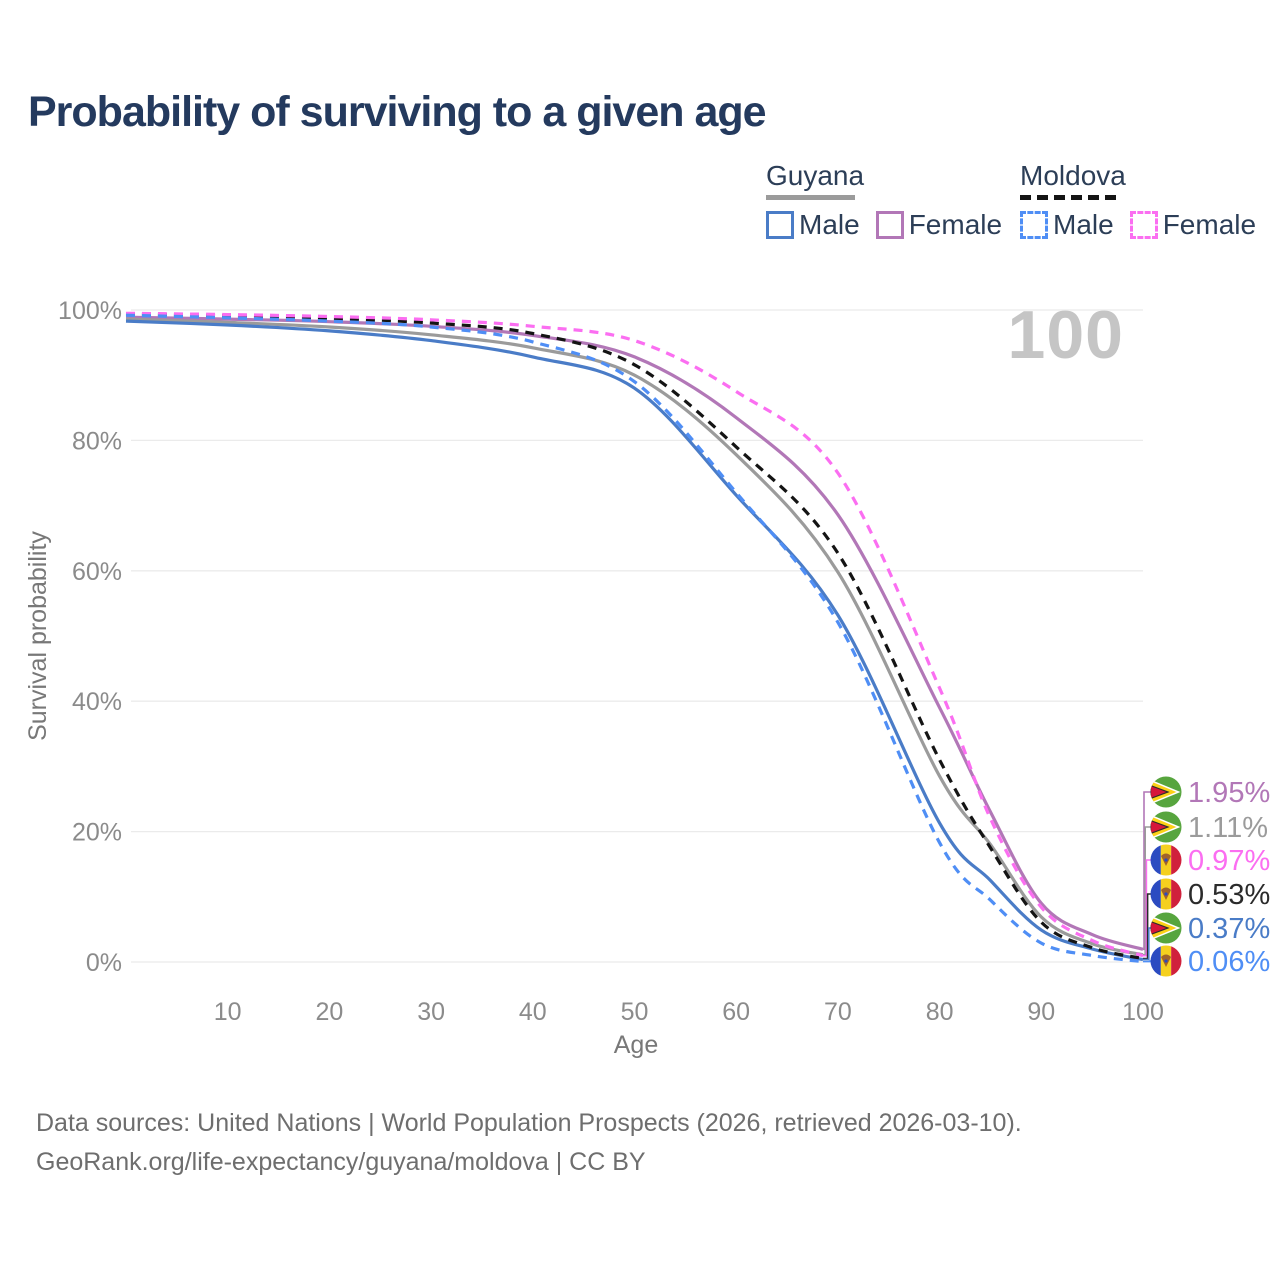 This screenshot has height=1280, width=1280. I want to click on y-axis-title: Survival probability, so click(38, 636).